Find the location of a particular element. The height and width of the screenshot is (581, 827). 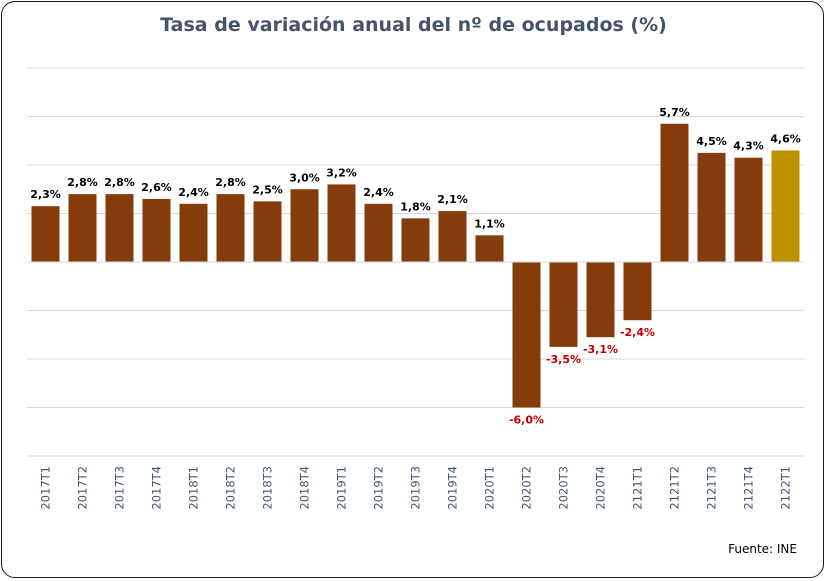

bar-2020T3 is located at coordinates (563, 304).